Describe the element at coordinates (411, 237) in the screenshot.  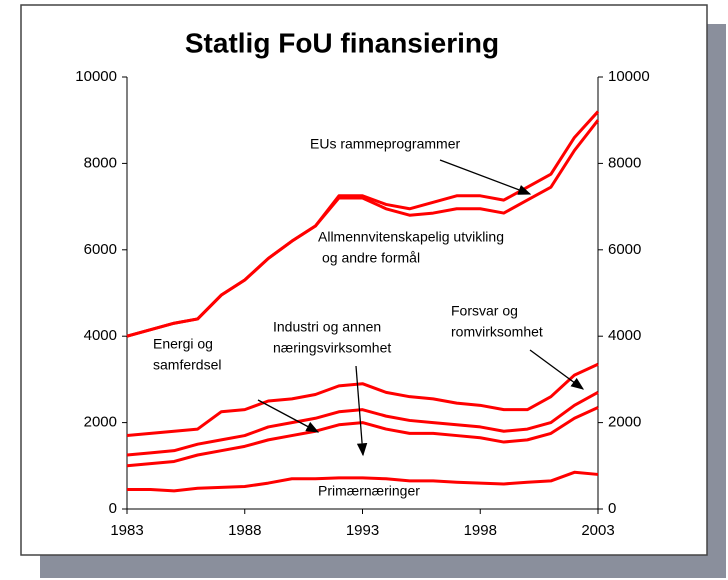
I see `annotation: Allmennvitenskapelig utvikling` at that location.